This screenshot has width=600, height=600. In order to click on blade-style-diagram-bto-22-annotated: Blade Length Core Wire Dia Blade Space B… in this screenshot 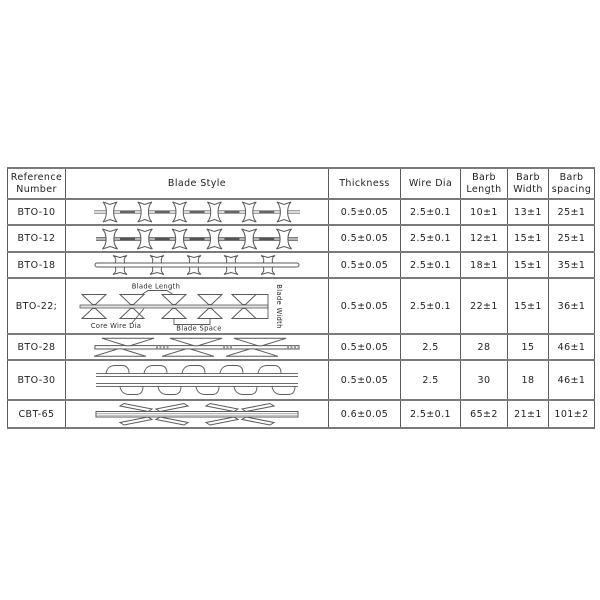, I will do `click(181, 308)`.